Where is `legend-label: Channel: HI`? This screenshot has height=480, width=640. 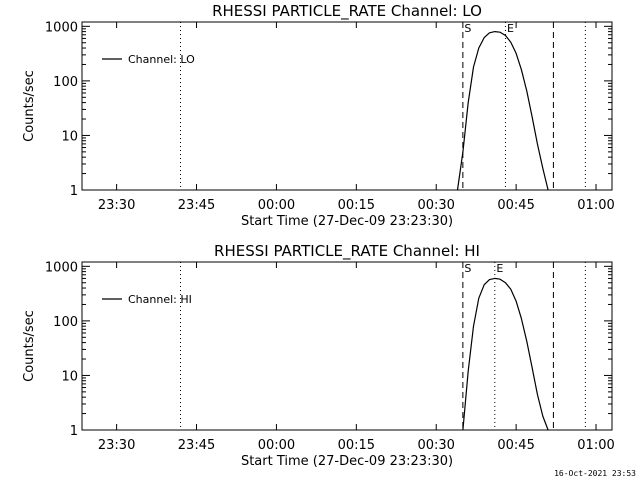 legend-label: Channel: HI is located at coordinates (160, 299).